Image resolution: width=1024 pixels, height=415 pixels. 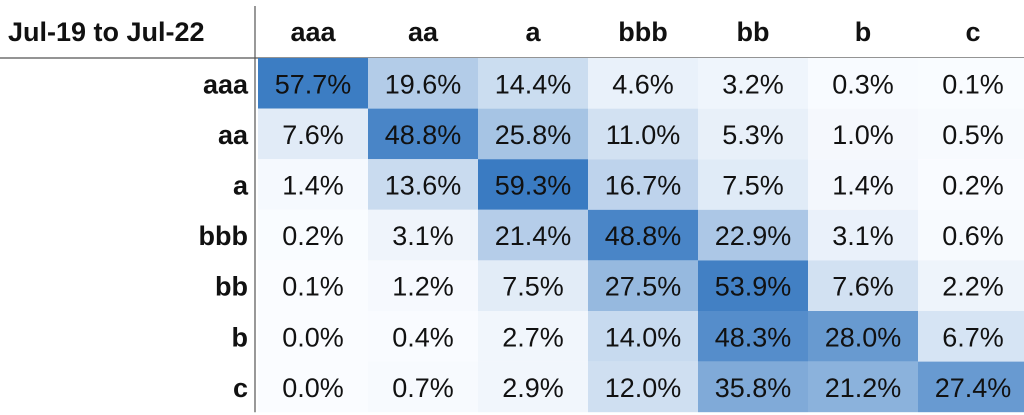 What do you see at coordinates (863, 32) in the screenshot?
I see `column-header: b` at bounding box center [863, 32].